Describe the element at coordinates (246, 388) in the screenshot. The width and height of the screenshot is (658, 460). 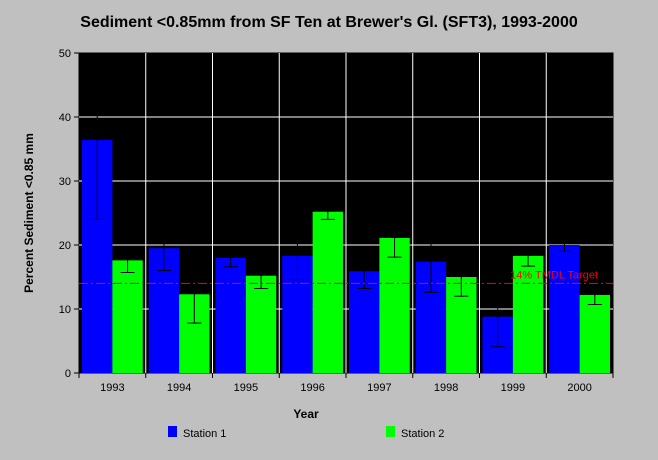
I see `x-tick-label: 1995` at that location.